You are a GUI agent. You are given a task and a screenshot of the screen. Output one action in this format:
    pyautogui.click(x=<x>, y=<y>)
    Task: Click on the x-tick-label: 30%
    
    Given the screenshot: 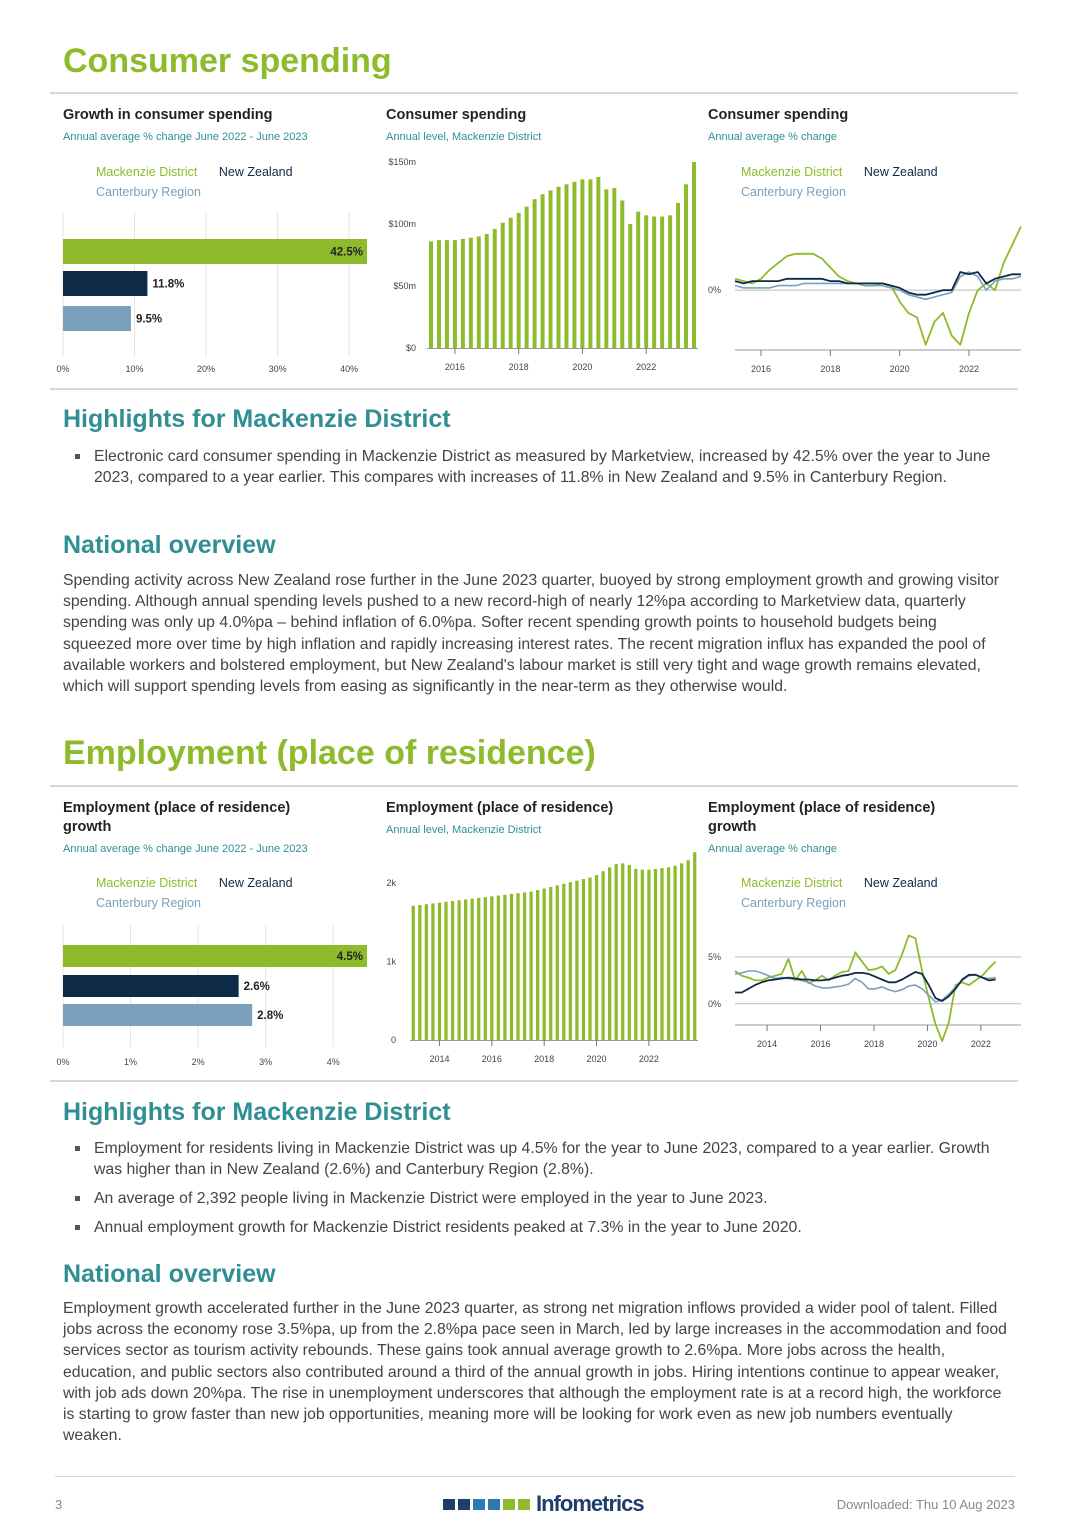 What is the action you would take?
    pyautogui.click(x=278, y=369)
    